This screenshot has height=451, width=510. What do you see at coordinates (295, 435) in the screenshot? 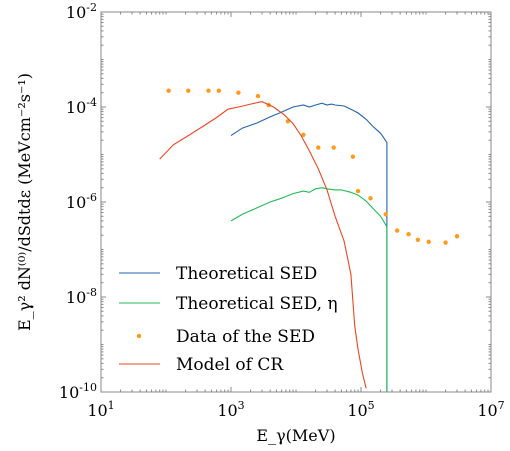
I see `x-axis-label: E_γ(MeV)` at bounding box center [295, 435].